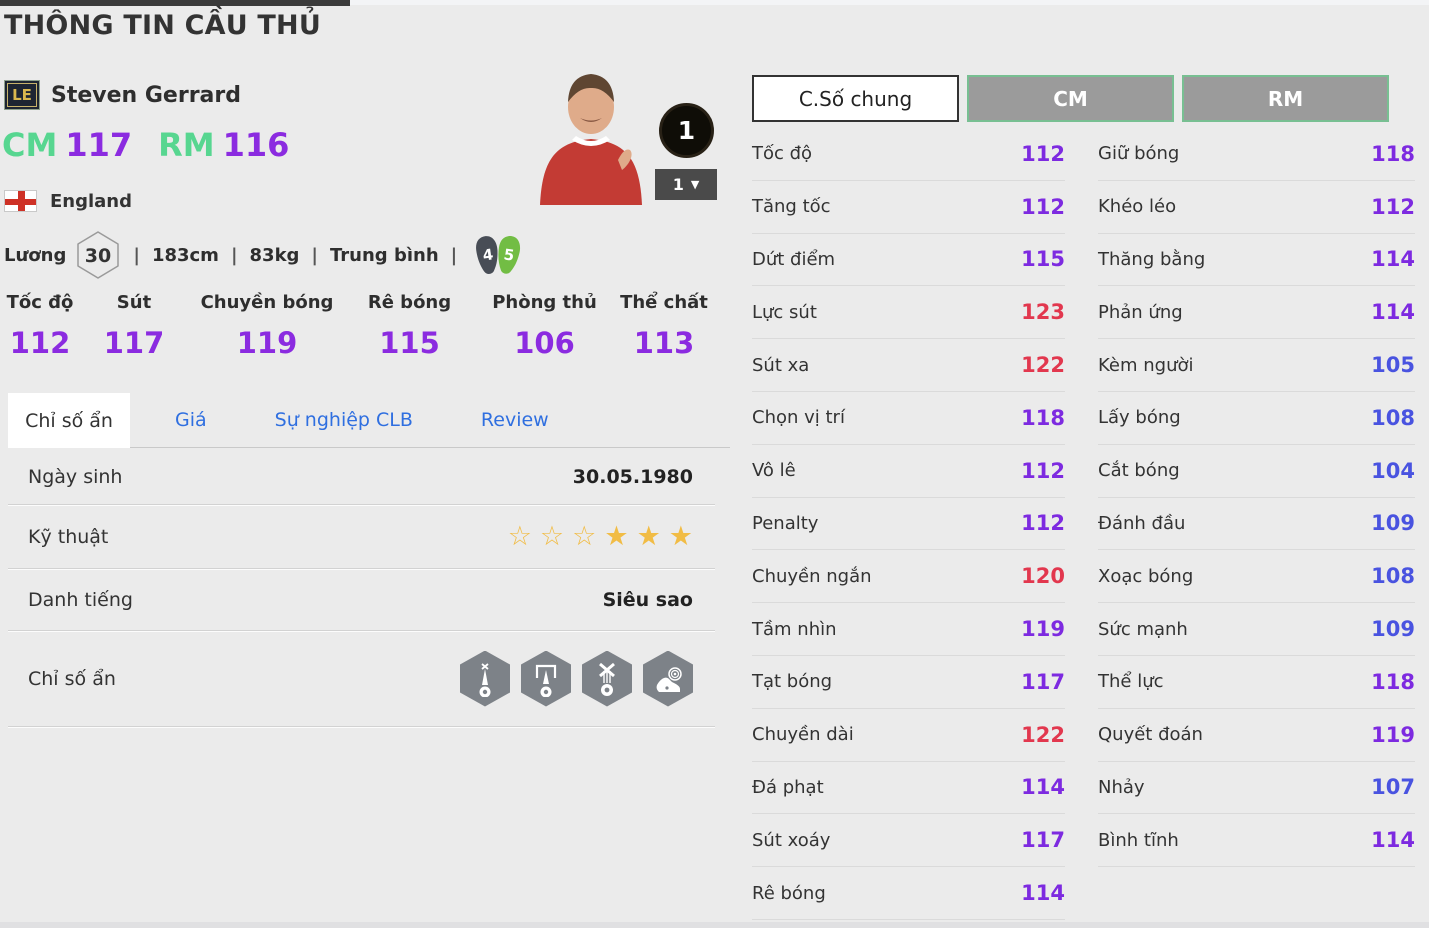  Describe the element at coordinates (1138, 840) in the screenshot. I see `stat-label: Bình tĩnh` at that location.